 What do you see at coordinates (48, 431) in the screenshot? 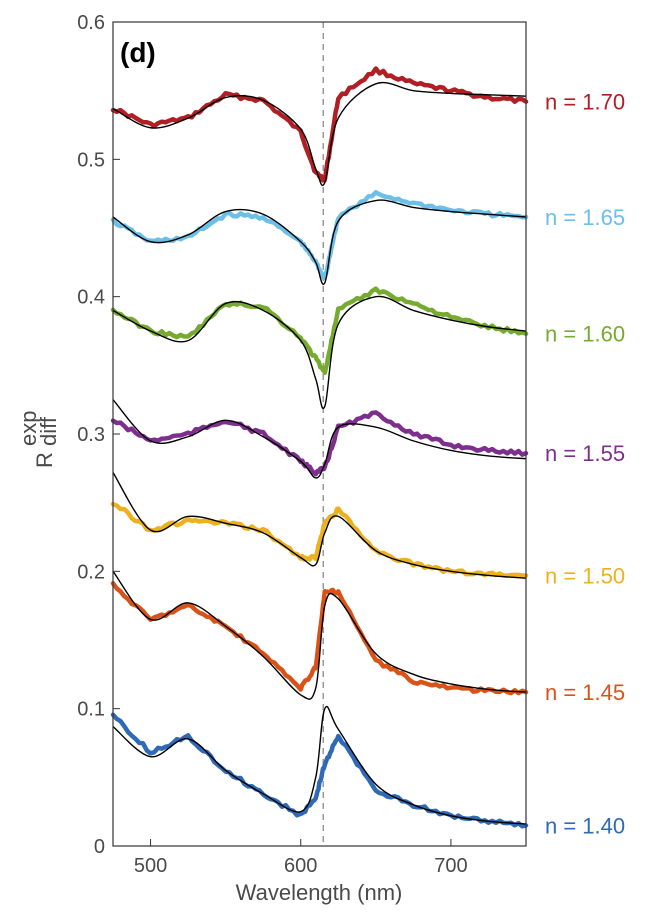
I see `y-axis-title-subscript: diff` at bounding box center [48, 431].